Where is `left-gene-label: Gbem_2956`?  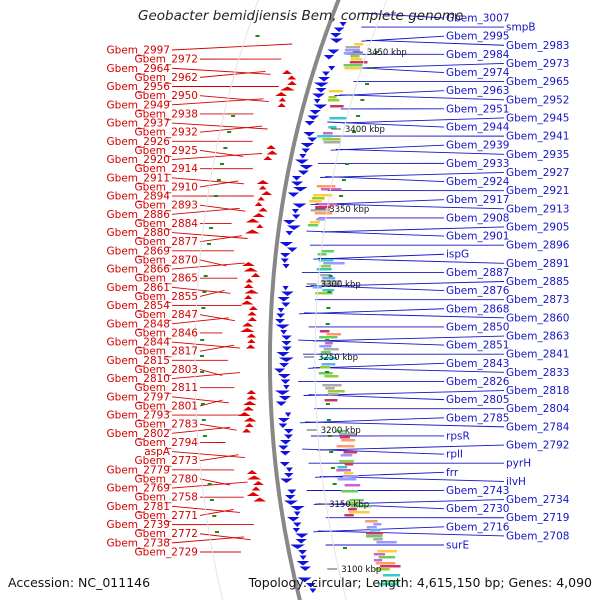 left-gene-label: Gbem_2956 is located at coordinates (139, 87).